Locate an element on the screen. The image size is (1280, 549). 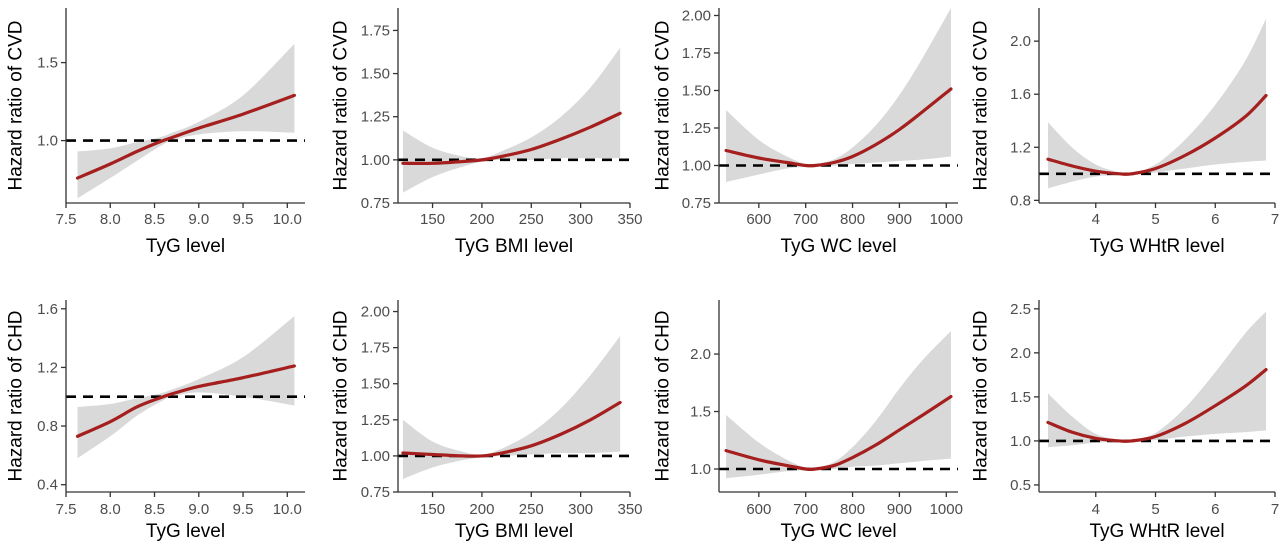
panel-tygwc-chd-xtick-label: 1000 is located at coordinates (946, 509).